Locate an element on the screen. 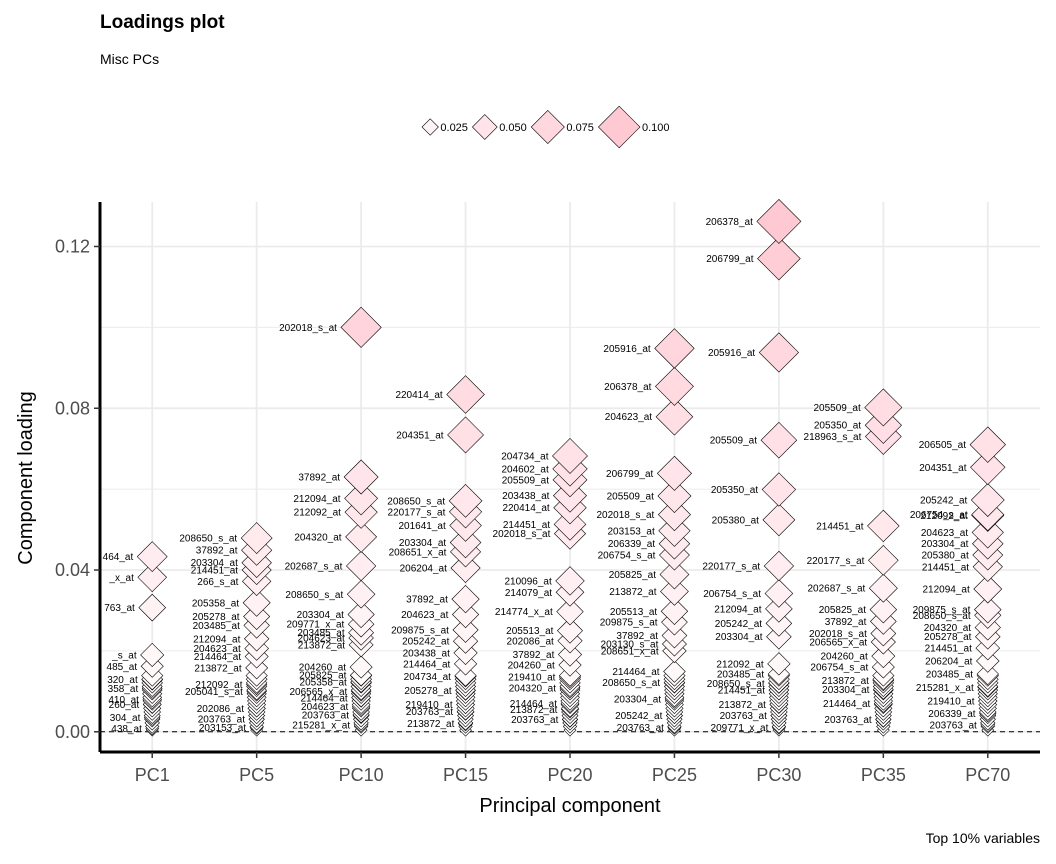 This screenshot has width=1056, height=864. point-label: 266_s_at is located at coordinates (217, 582).